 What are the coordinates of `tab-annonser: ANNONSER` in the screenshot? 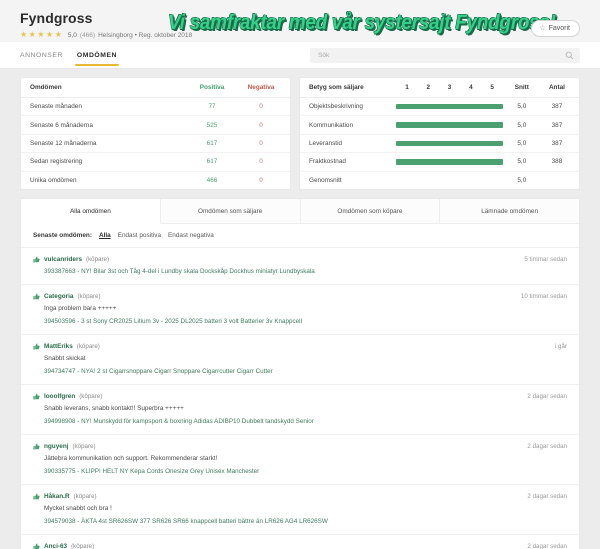 It's located at (41, 55).